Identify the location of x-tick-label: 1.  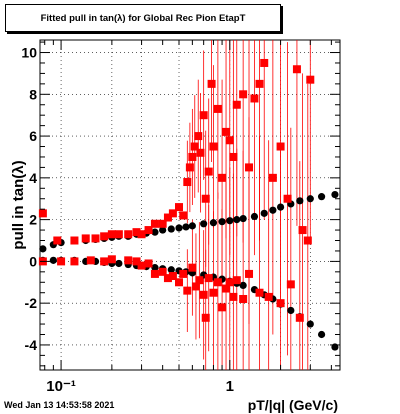
(230, 386).